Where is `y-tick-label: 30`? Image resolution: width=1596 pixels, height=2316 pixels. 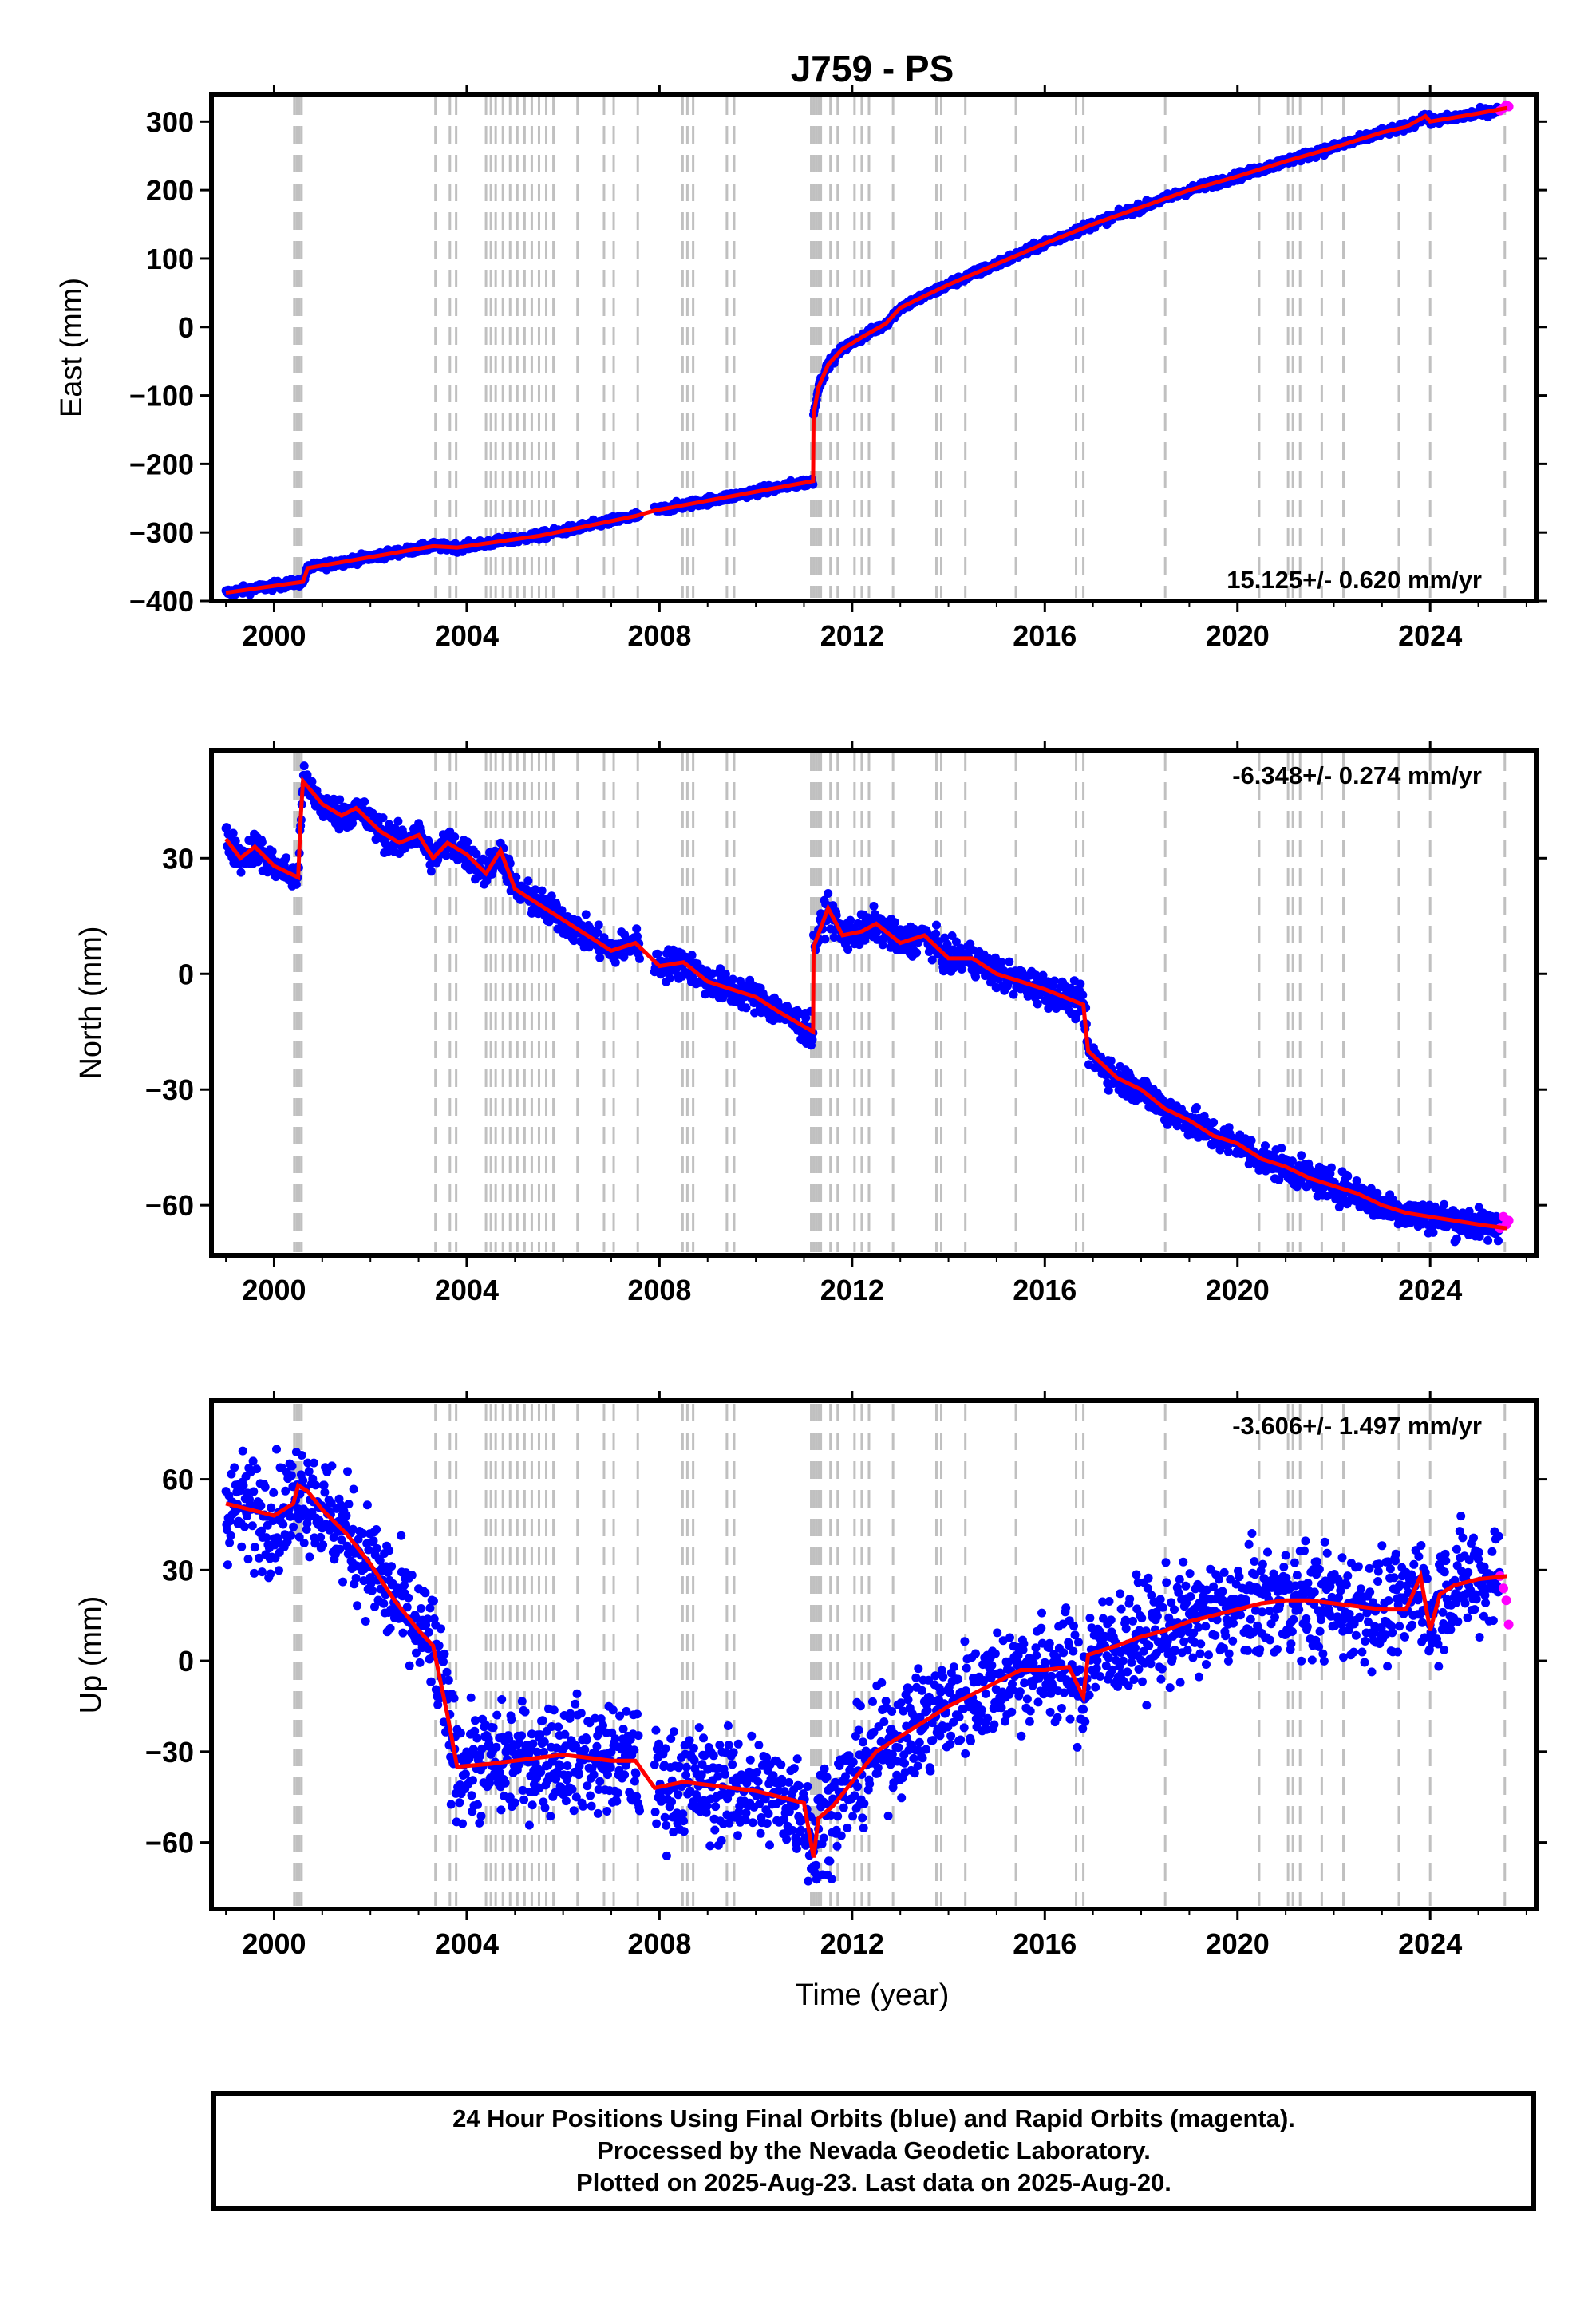 y-tick-label: 30 is located at coordinates (178, 858).